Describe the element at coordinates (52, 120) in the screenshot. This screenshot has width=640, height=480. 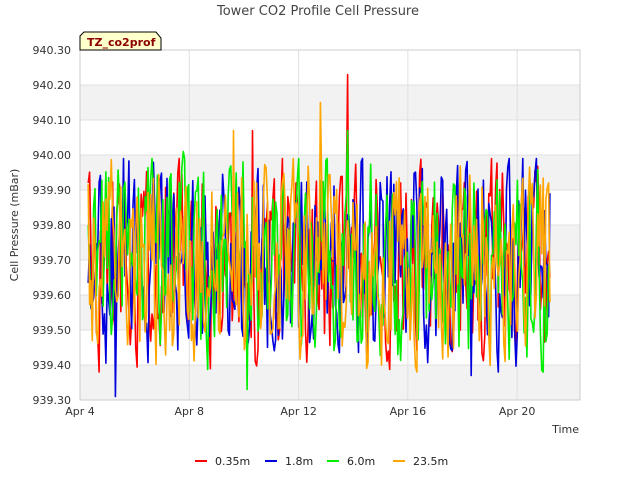
I see `y-tick-label: 940.10` at that location.